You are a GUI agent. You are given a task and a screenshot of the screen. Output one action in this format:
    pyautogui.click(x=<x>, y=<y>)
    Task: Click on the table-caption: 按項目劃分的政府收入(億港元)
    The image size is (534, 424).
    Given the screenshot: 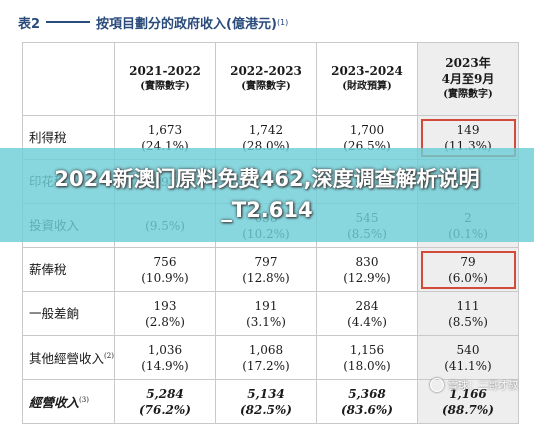 What is the action you would take?
    pyautogui.click(x=186, y=24)
    